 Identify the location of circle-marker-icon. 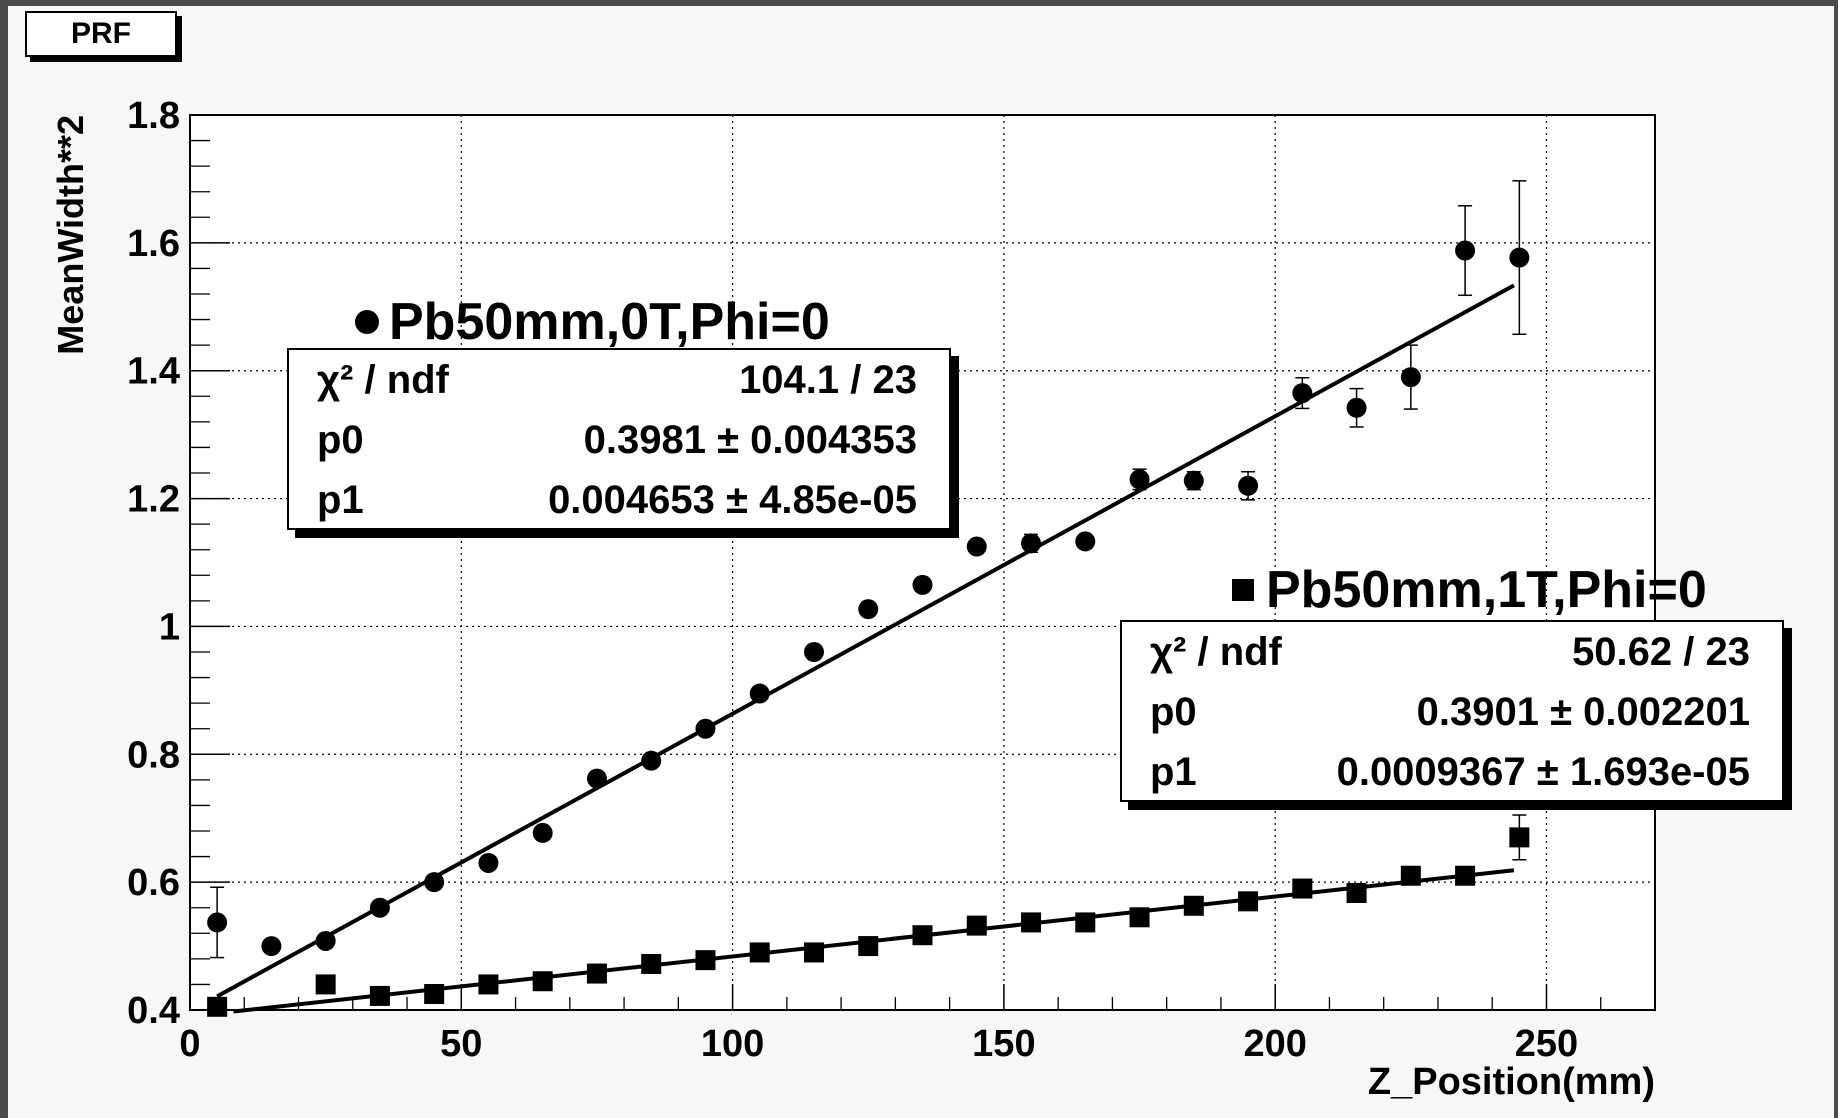
(367, 322).